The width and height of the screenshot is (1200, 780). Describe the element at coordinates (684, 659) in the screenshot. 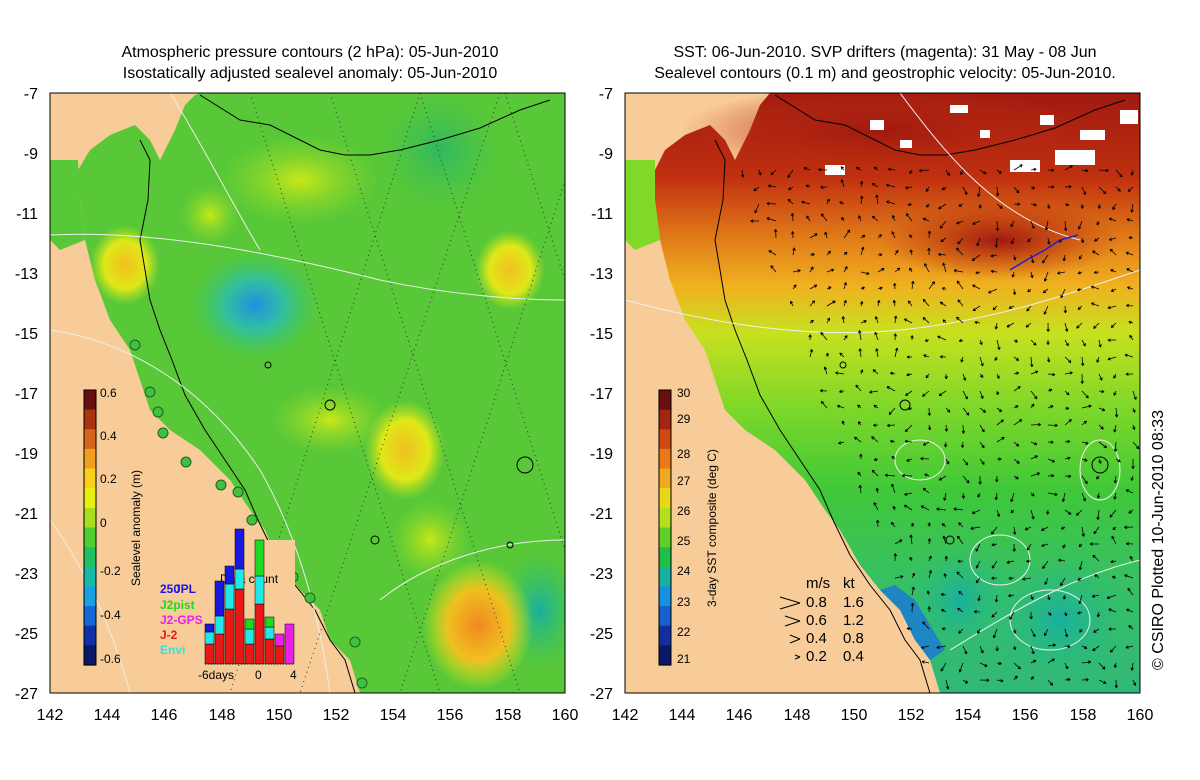

I see `right-cbar-tick: 21` at that location.